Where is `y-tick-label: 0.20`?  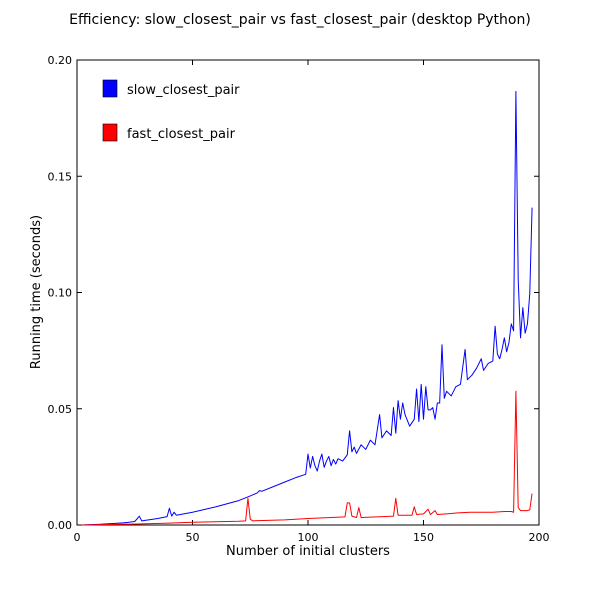 y-tick-label: 0.20 is located at coordinates (60, 60).